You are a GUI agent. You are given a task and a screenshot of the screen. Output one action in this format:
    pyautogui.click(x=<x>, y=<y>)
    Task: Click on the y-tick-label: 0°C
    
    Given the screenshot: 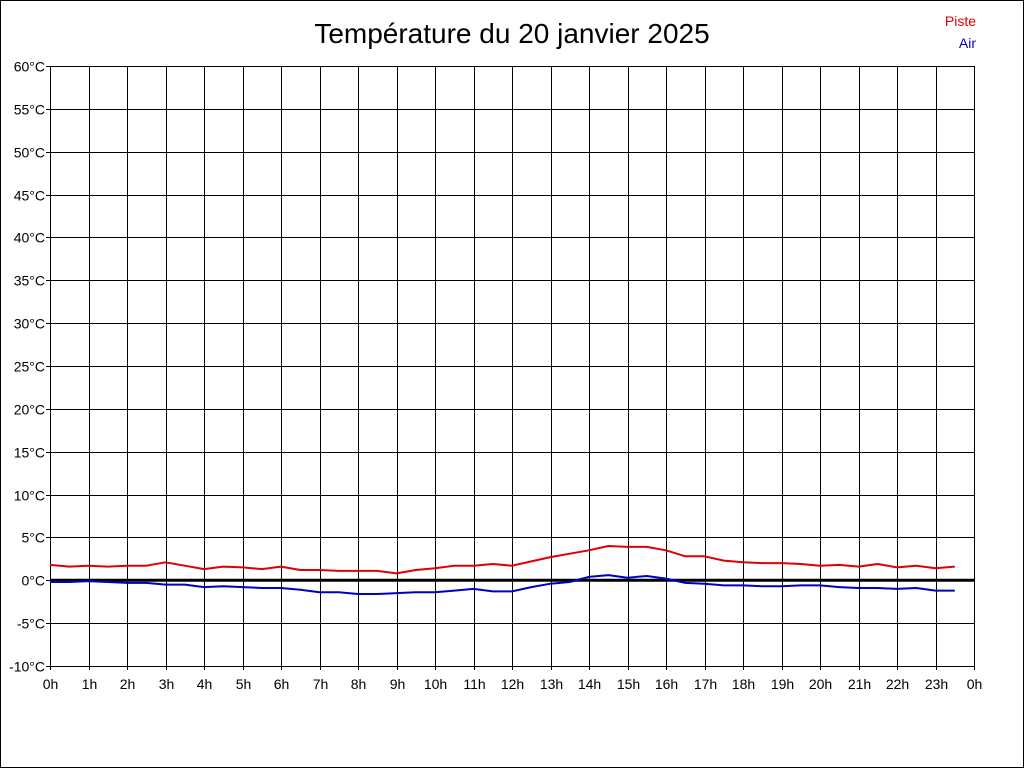 What is the action you would take?
    pyautogui.click(x=34, y=581)
    